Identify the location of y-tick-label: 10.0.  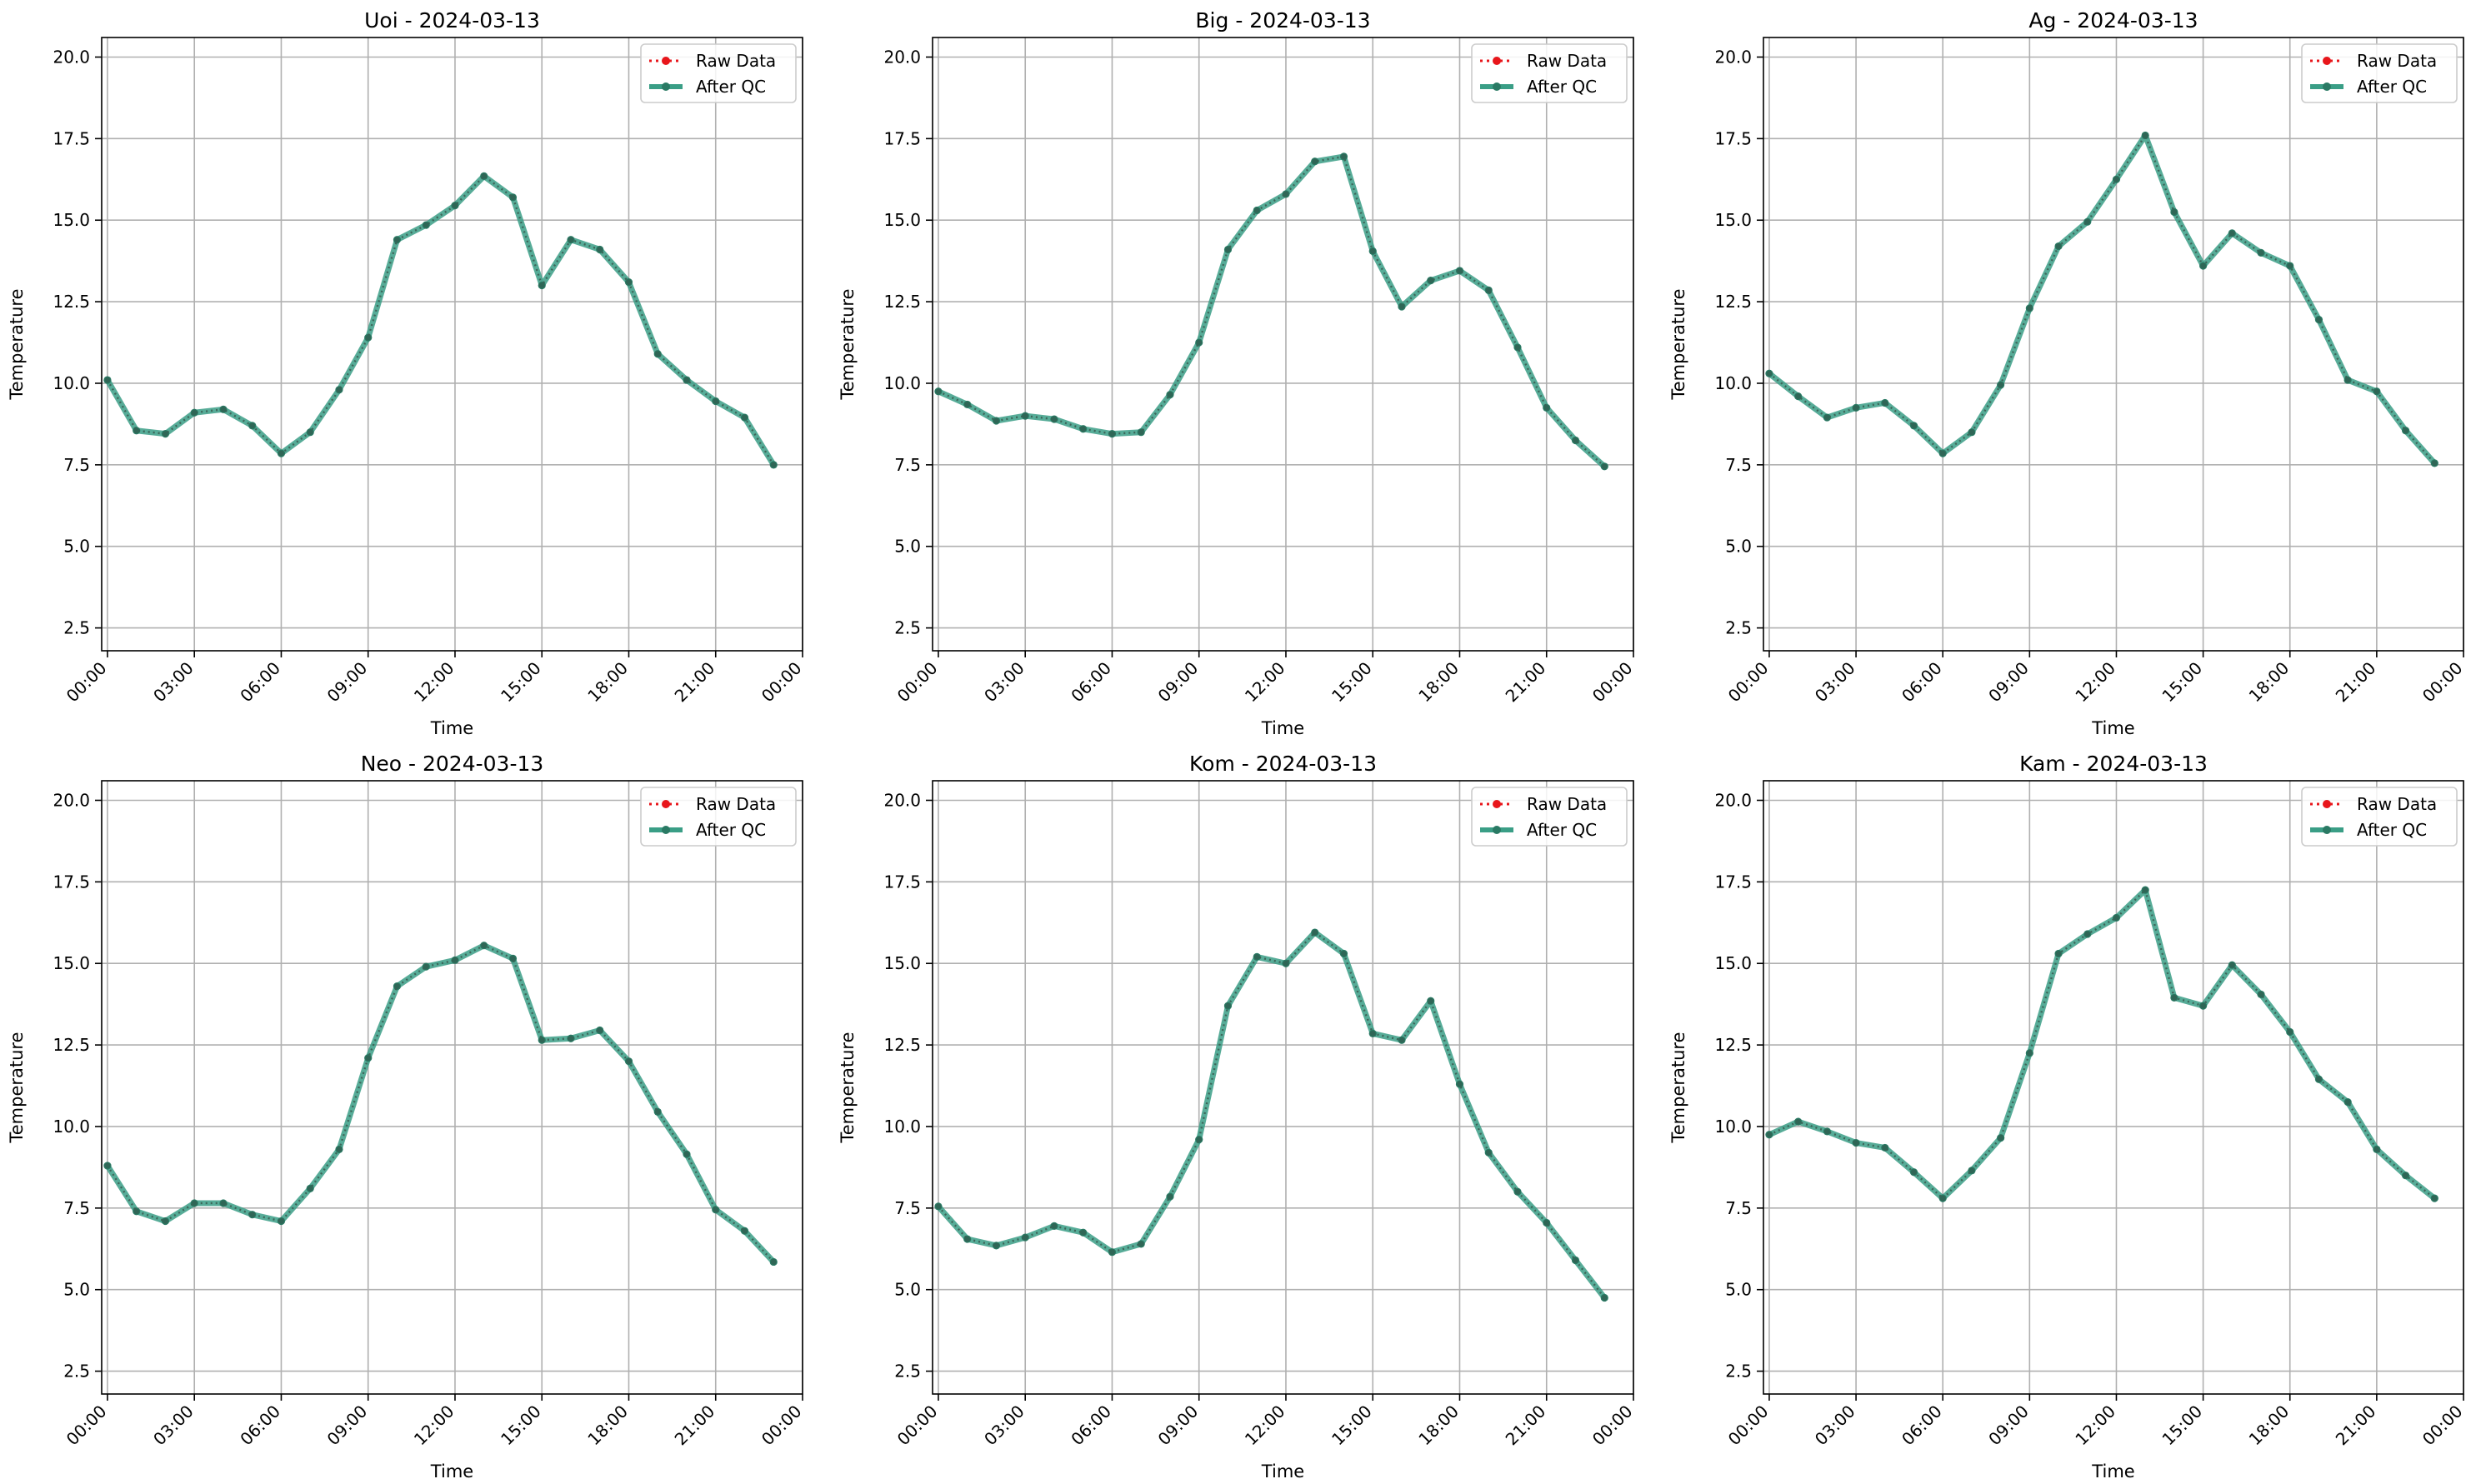
(71, 383).